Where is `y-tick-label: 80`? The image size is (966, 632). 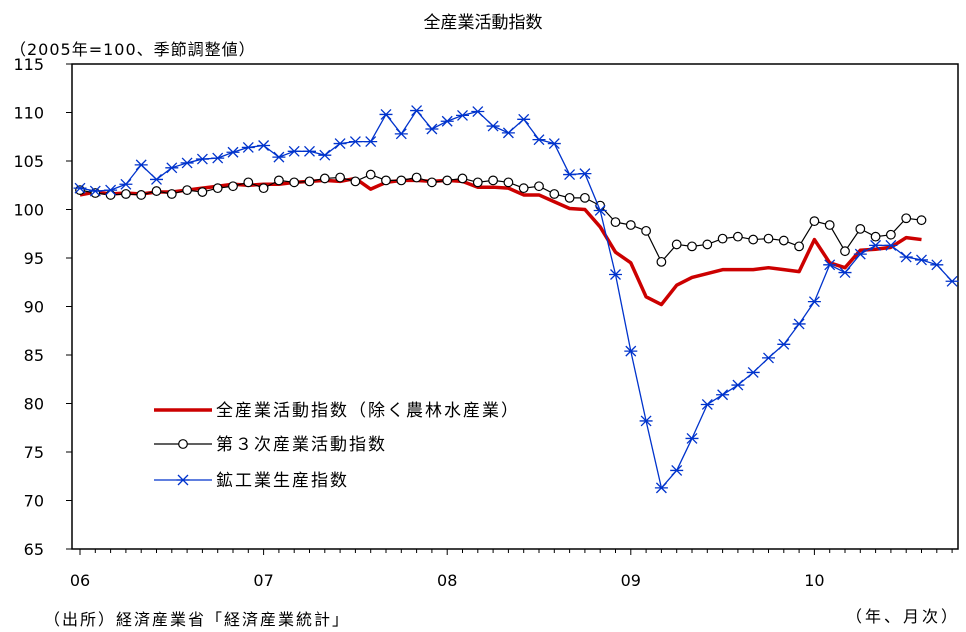 y-tick-label: 80 is located at coordinates (34, 404).